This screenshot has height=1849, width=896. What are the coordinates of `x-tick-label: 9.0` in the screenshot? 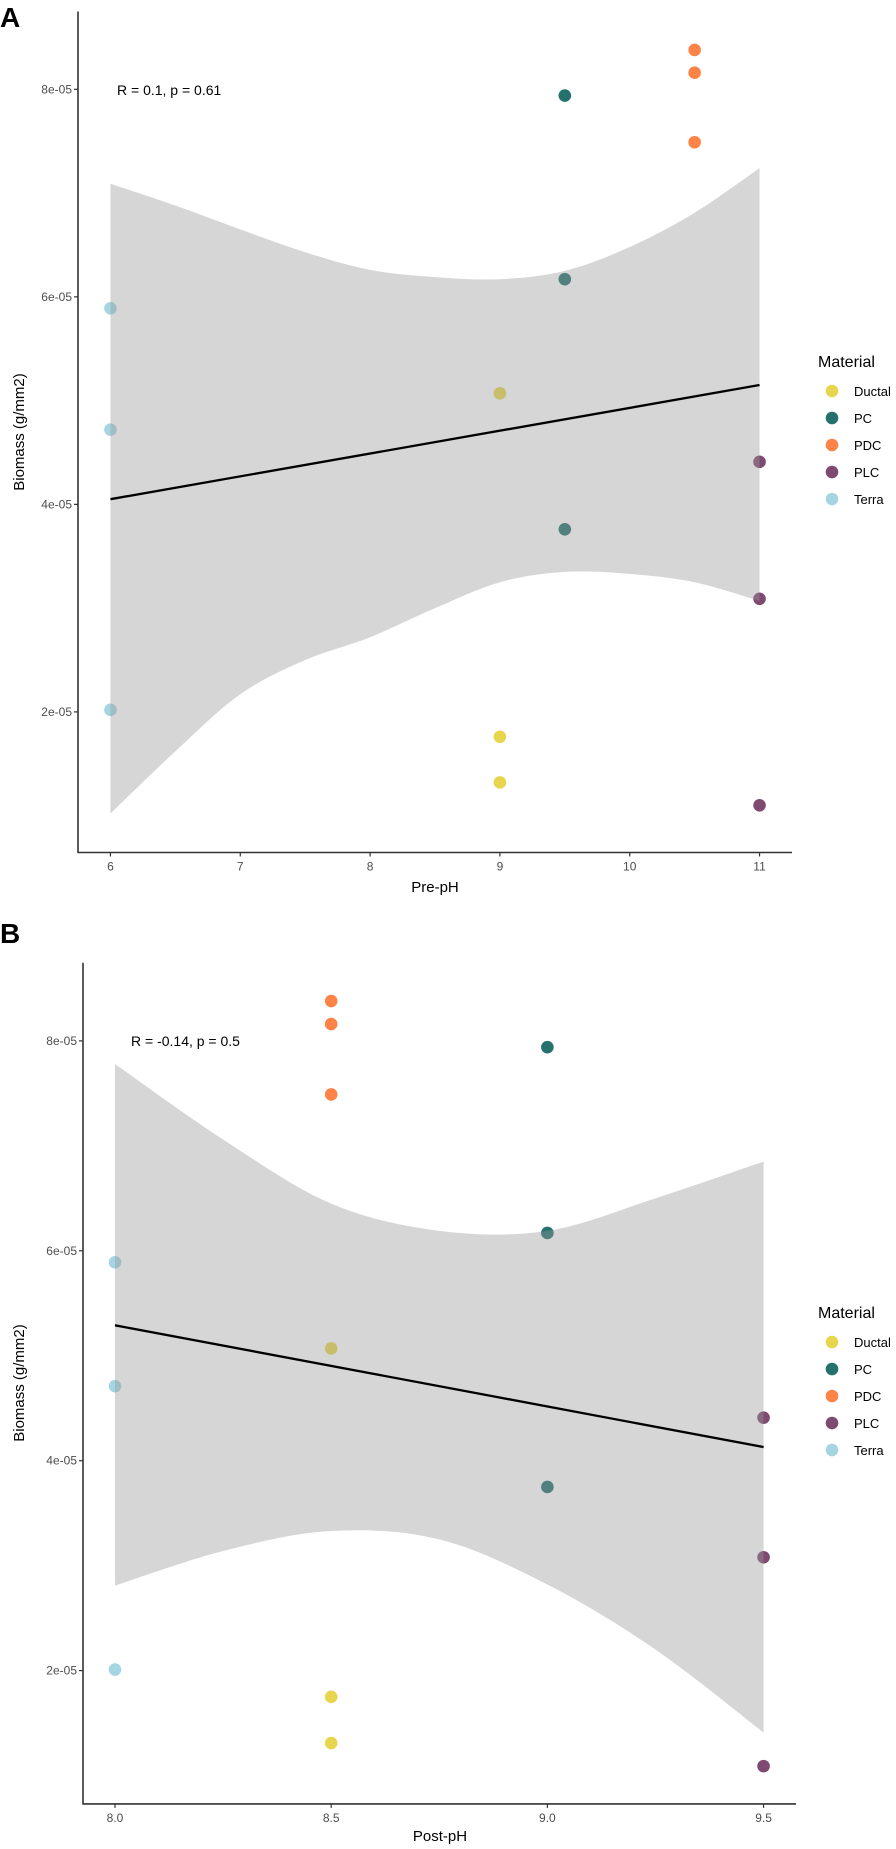 It's located at (547, 1818).